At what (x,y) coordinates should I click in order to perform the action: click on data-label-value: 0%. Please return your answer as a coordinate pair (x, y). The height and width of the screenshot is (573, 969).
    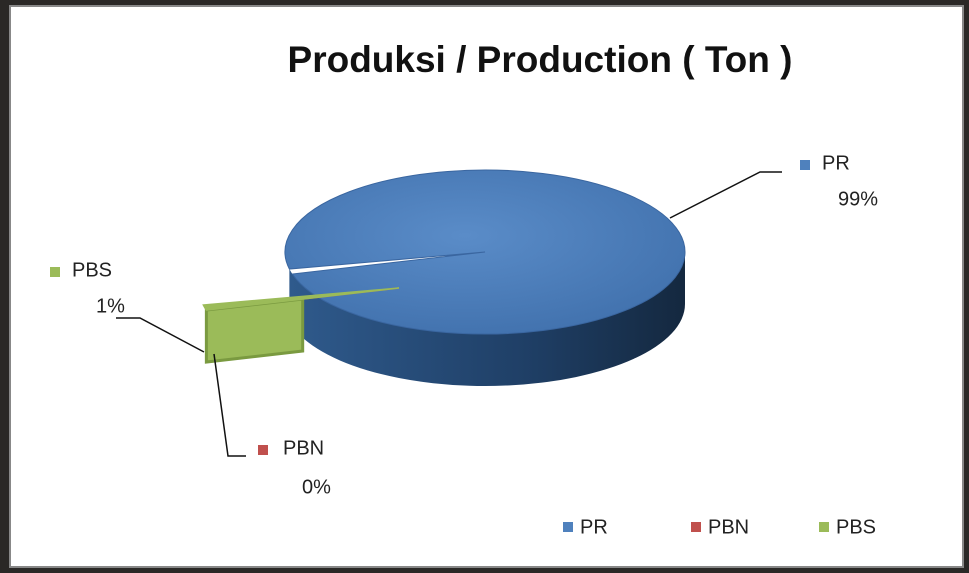
    Looking at the image, I should click on (316, 487).